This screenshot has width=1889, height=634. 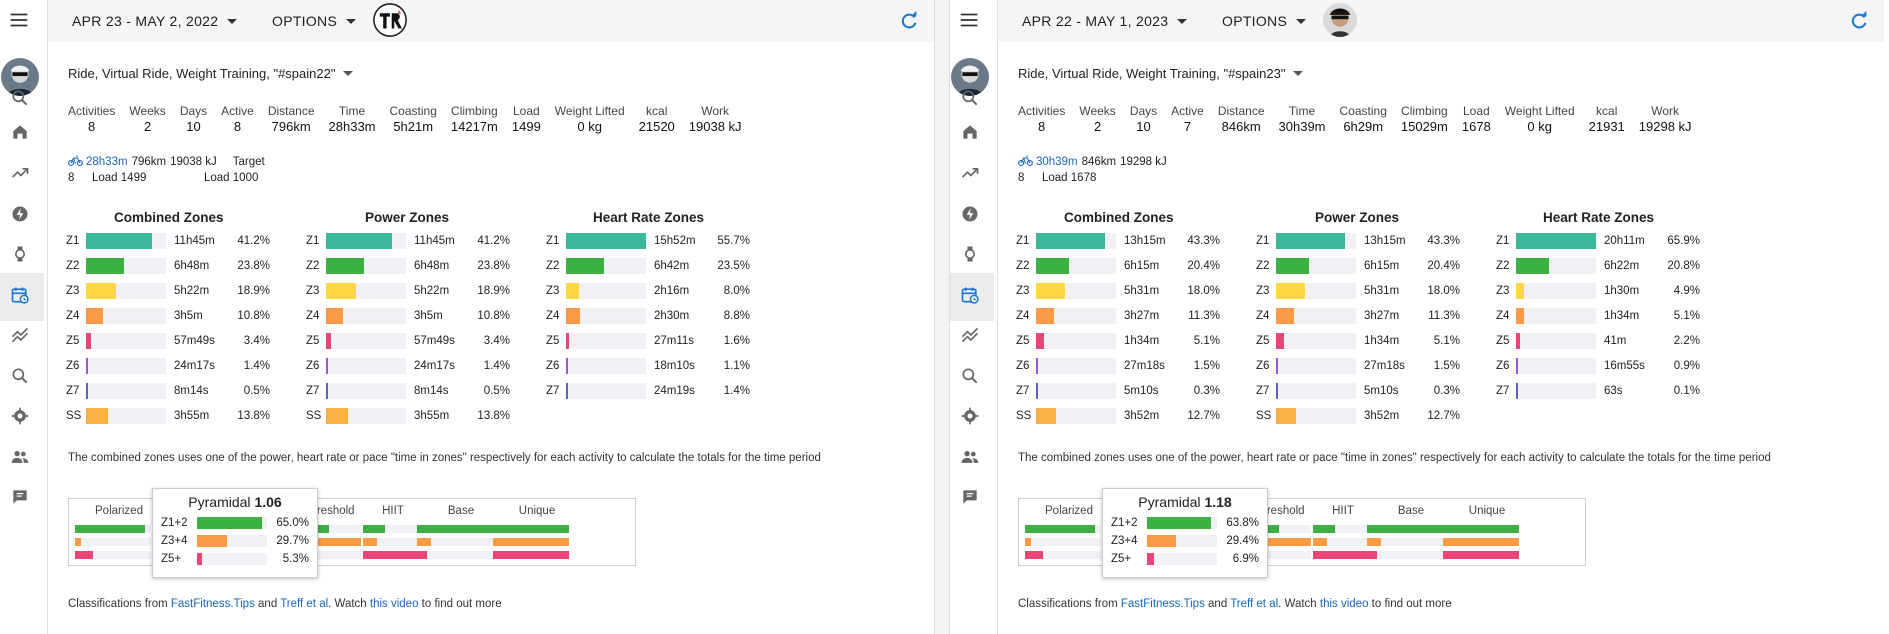 I want to click on sport-distance: 796km, so click(x=149, y=162).